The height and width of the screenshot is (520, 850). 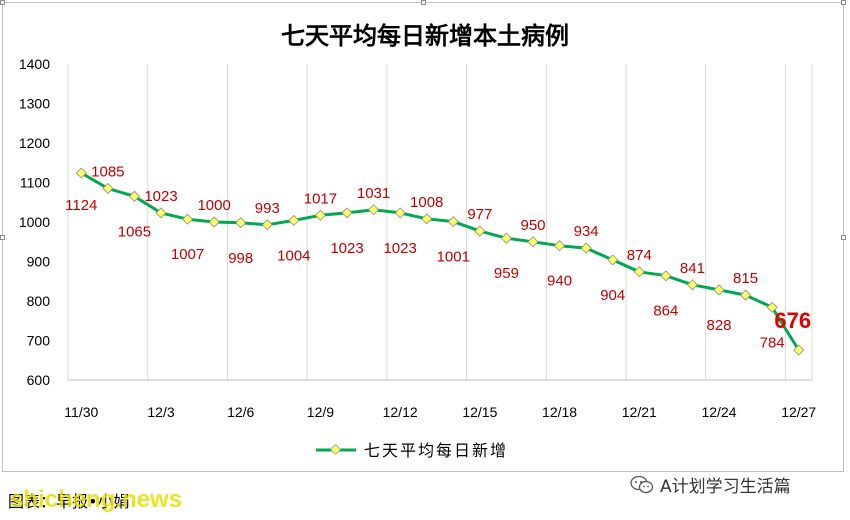 What do you see at coordinates (665, 311) in the screenshot?
I see `data-label: 864` at bounding box center [665, 311].